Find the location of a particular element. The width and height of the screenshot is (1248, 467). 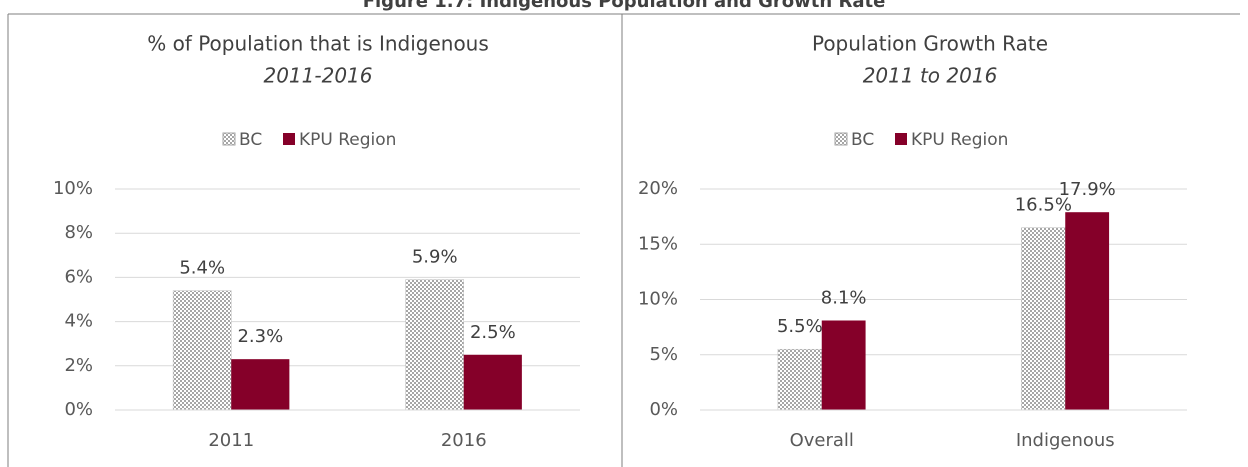

data-label: 2.3% is located at coordinates (260, 336).